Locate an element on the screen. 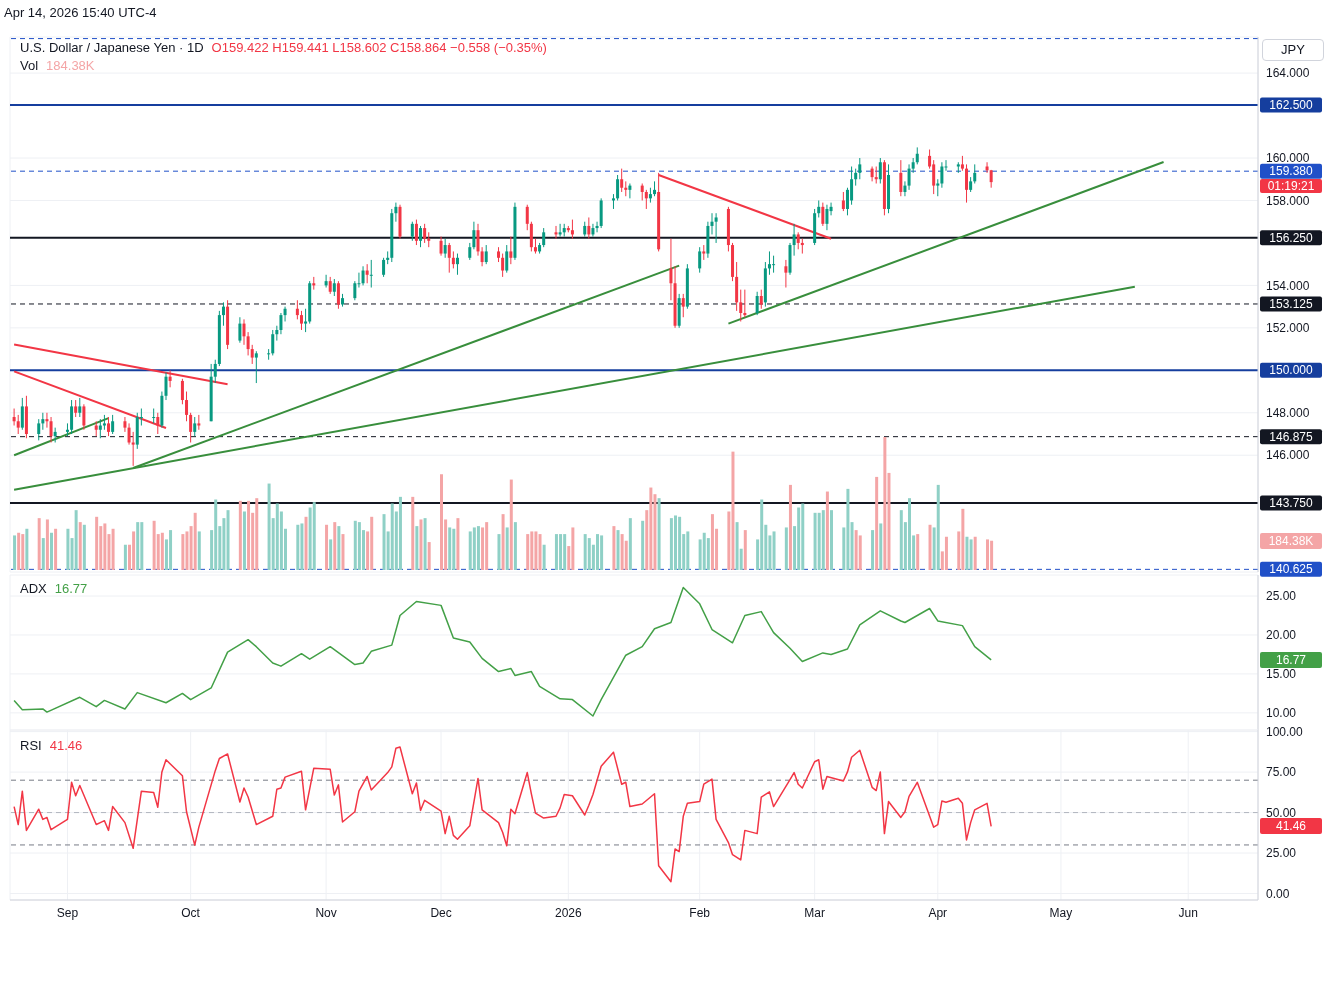 The image size is (1343, 996). x-tick-label: Jun is located at coordinates (1188, 912).